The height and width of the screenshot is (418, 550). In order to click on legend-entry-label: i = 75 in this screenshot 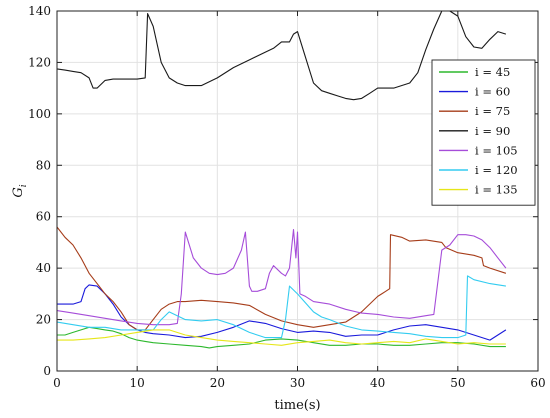, I will do `click(492, 111)`.